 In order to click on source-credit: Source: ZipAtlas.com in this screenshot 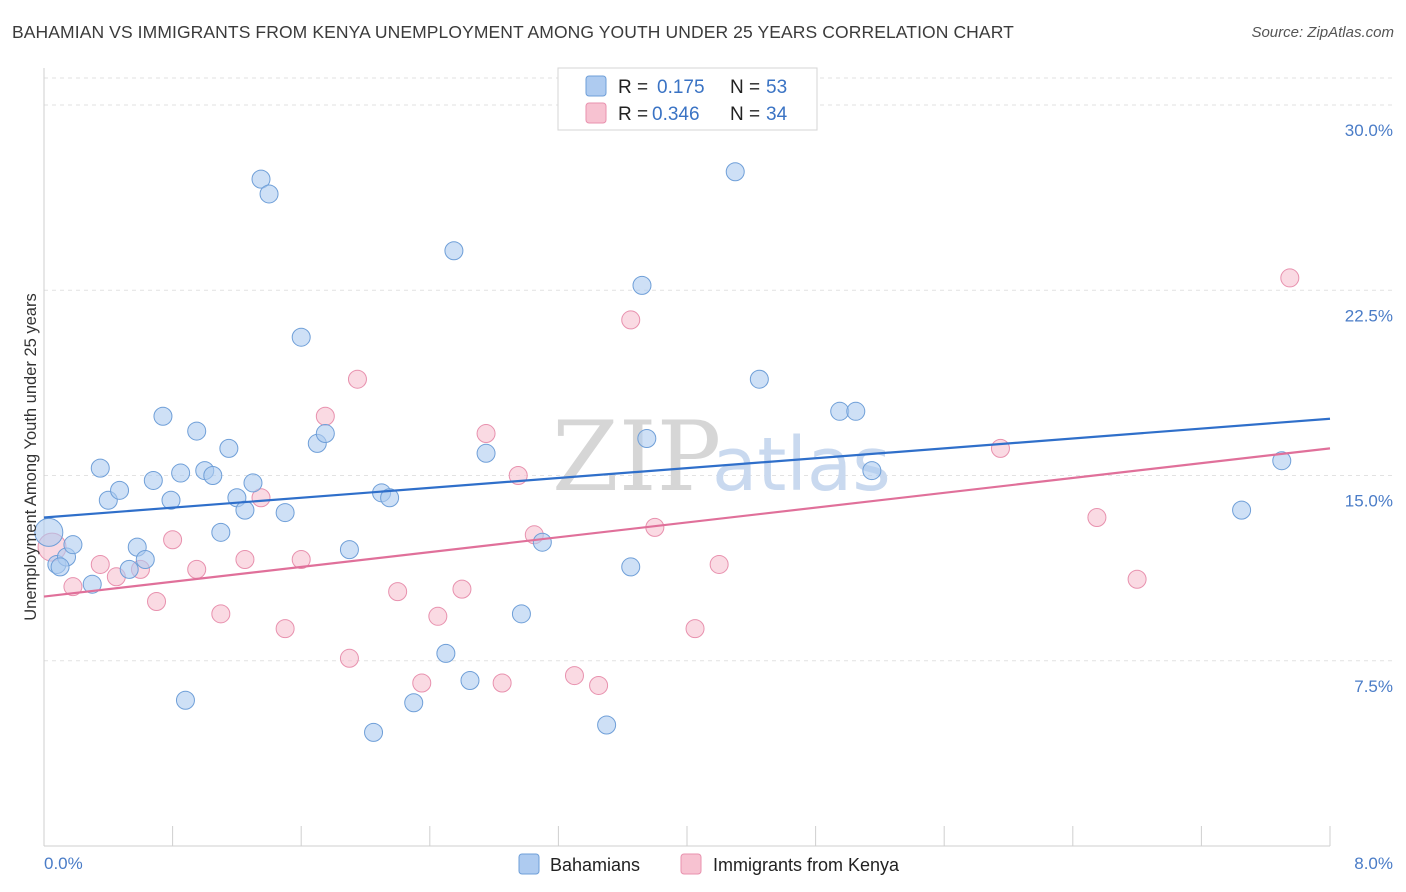, I will do `click(1322, 32)`.